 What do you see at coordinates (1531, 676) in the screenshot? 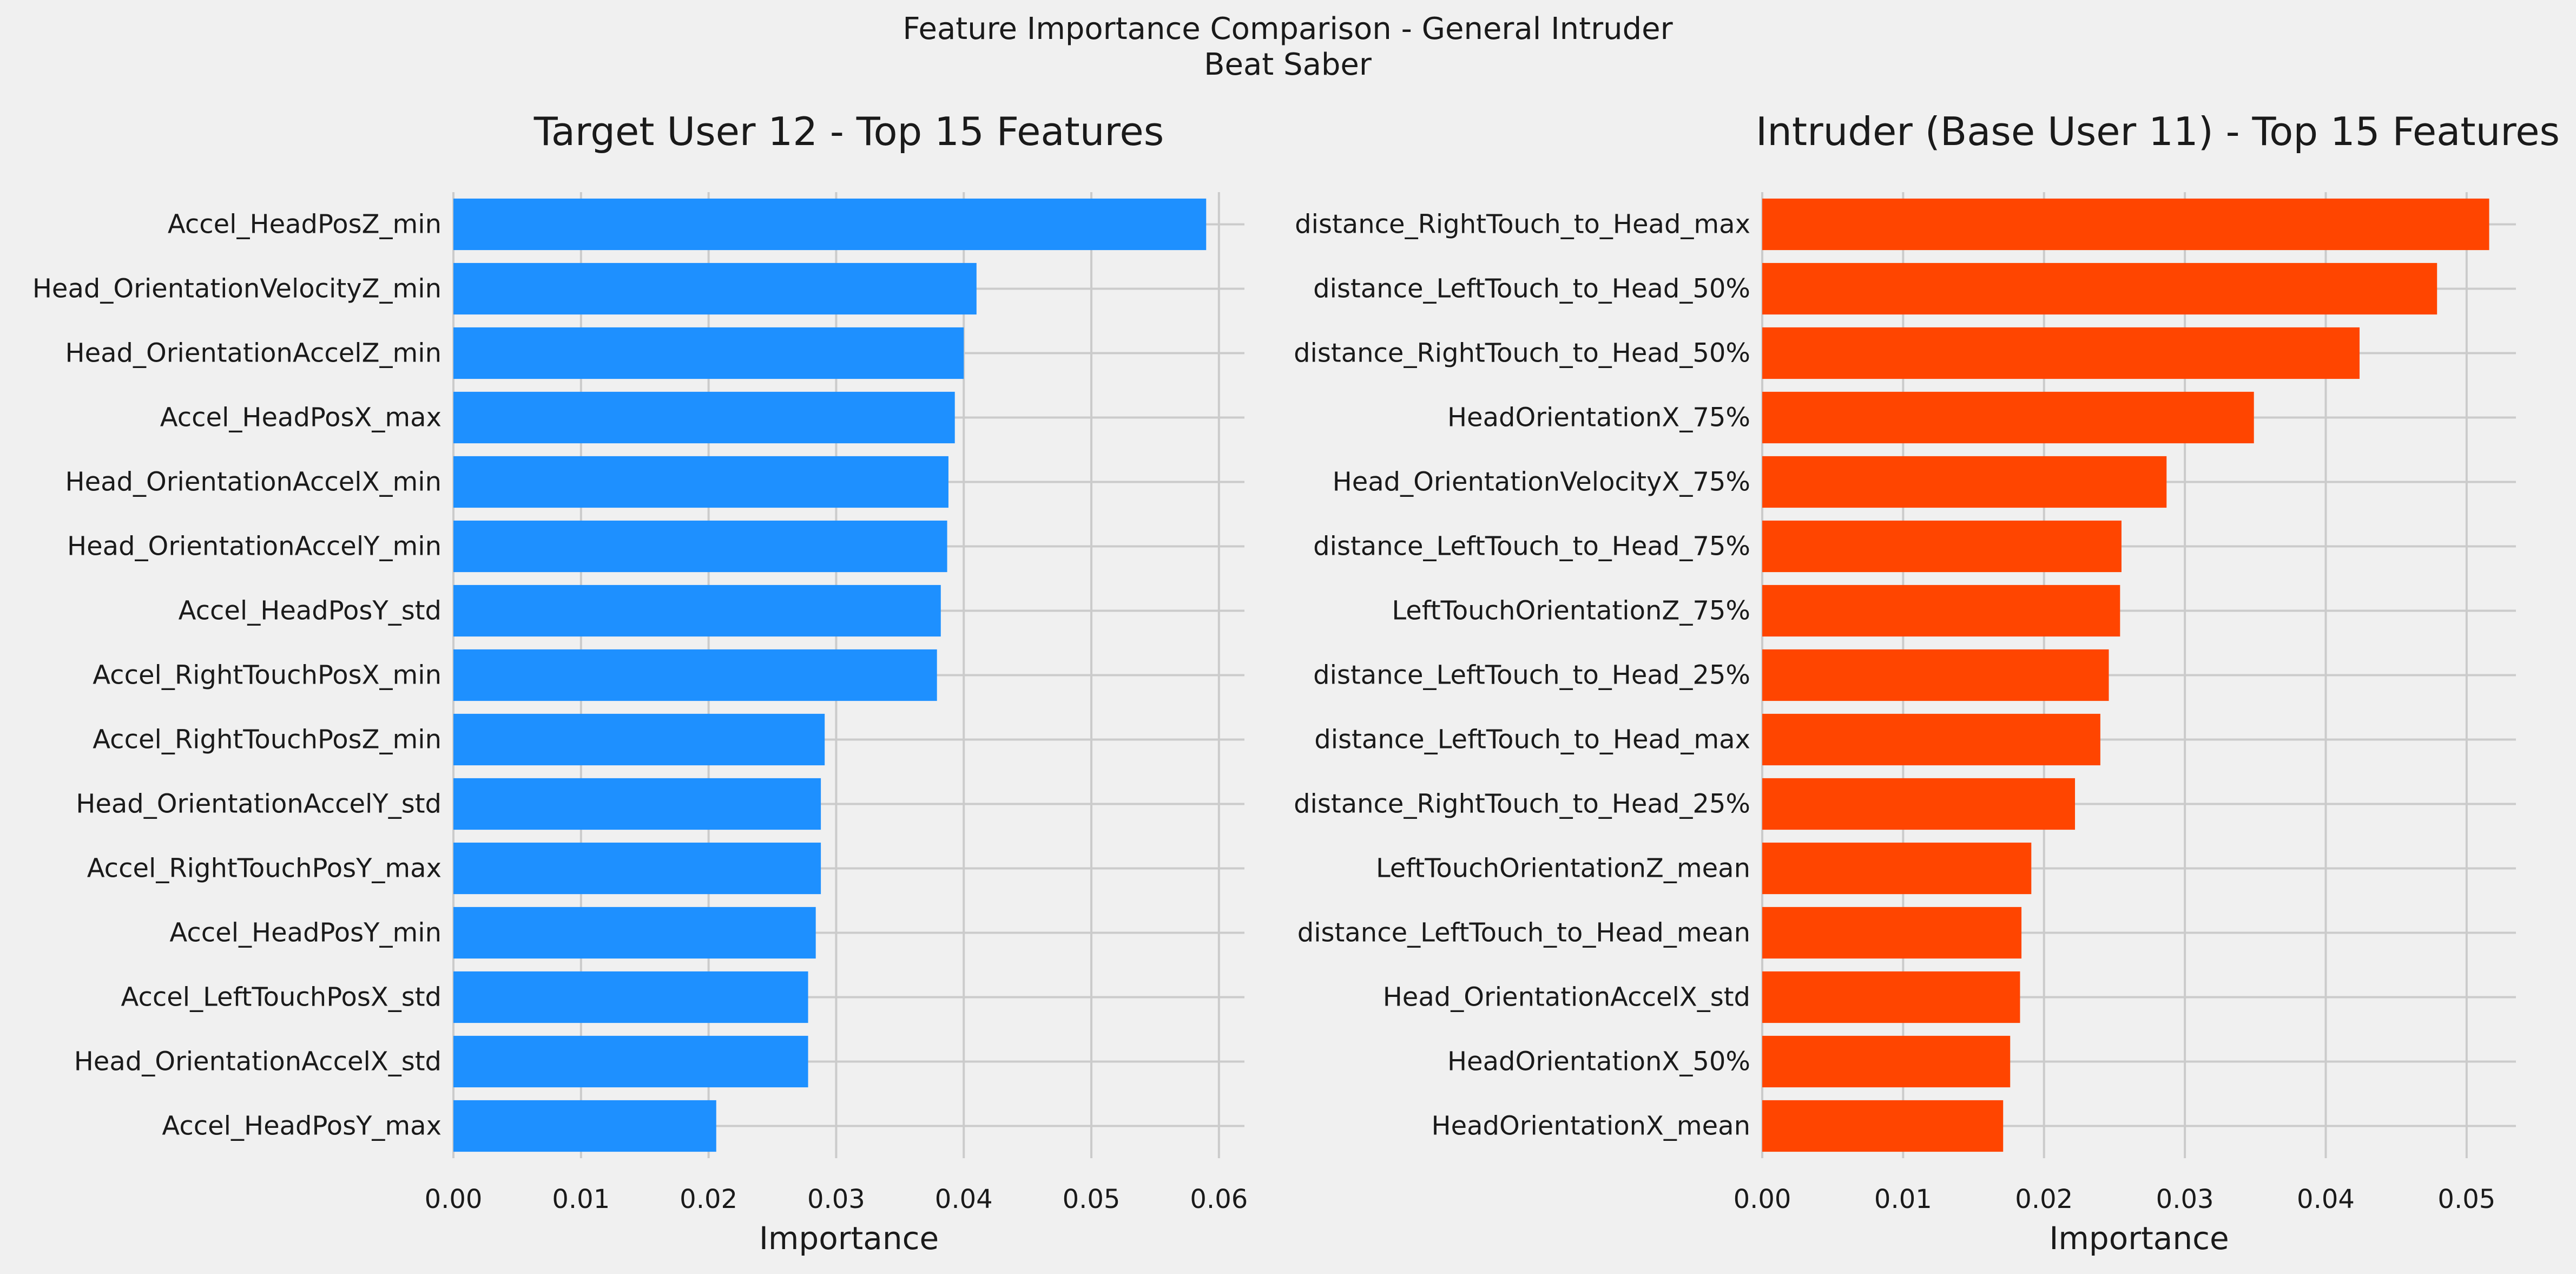
I see `y-tick-label: distance_LeftTouch_to_Head_25%` at bounding box center [1531, 676].